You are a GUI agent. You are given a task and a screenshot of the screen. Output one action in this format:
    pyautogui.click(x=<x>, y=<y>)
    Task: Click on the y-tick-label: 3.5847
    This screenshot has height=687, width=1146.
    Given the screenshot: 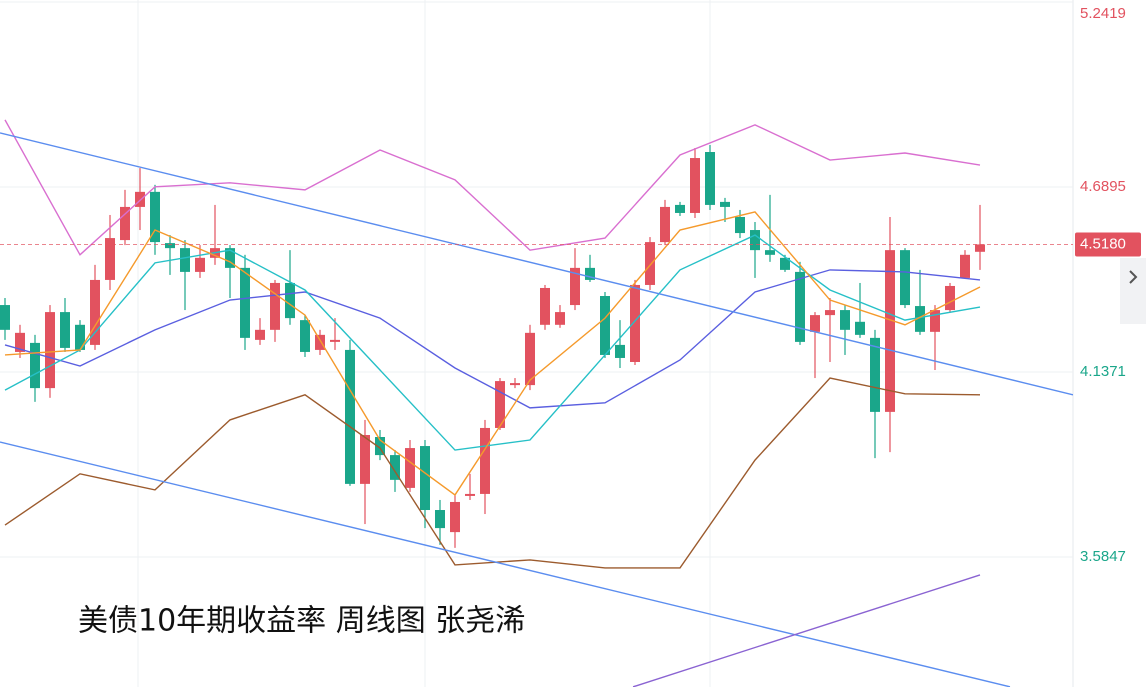 What is the action you would take?
    pyautogui.click(x=1103, y=556)
    